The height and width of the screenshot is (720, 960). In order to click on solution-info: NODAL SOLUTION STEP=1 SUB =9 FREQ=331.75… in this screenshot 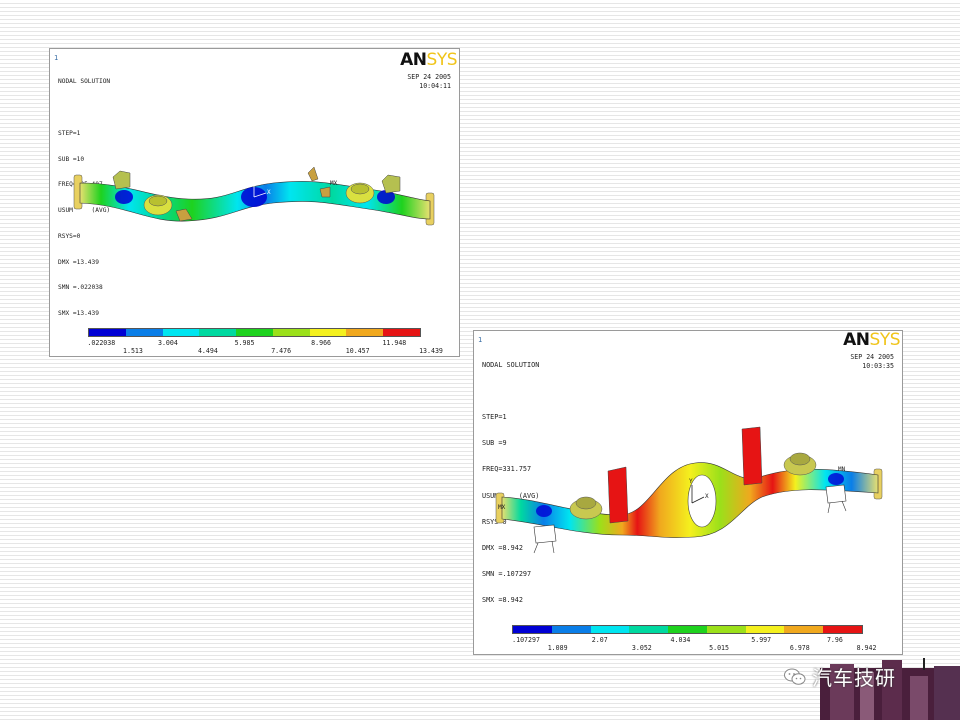, I will do `click(510, 482)`.